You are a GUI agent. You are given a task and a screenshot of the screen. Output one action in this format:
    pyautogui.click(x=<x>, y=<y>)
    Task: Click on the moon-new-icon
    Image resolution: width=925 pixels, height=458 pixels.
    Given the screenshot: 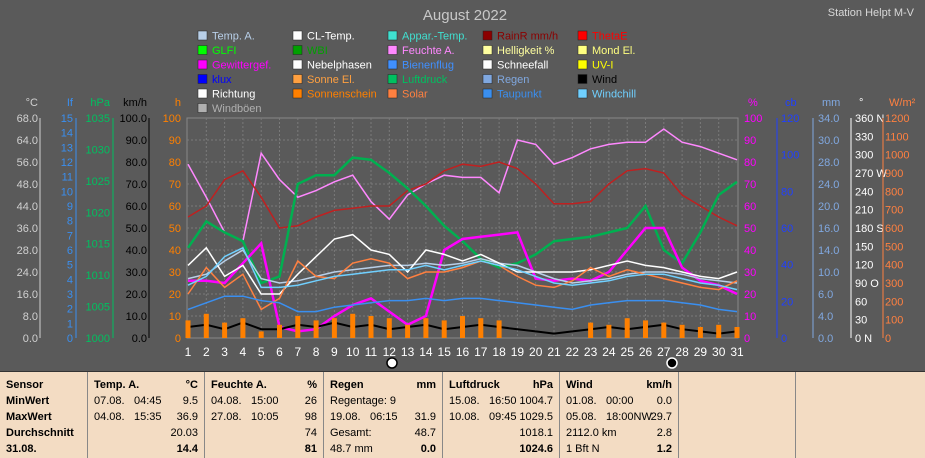 What is the action you would take?
    pyautogui.click(x=672, y=363)
    